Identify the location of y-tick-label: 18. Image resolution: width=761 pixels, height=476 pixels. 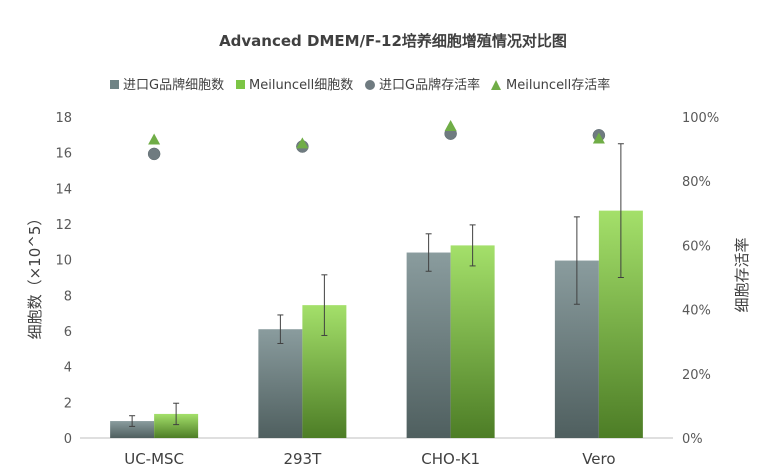
(63, 118).